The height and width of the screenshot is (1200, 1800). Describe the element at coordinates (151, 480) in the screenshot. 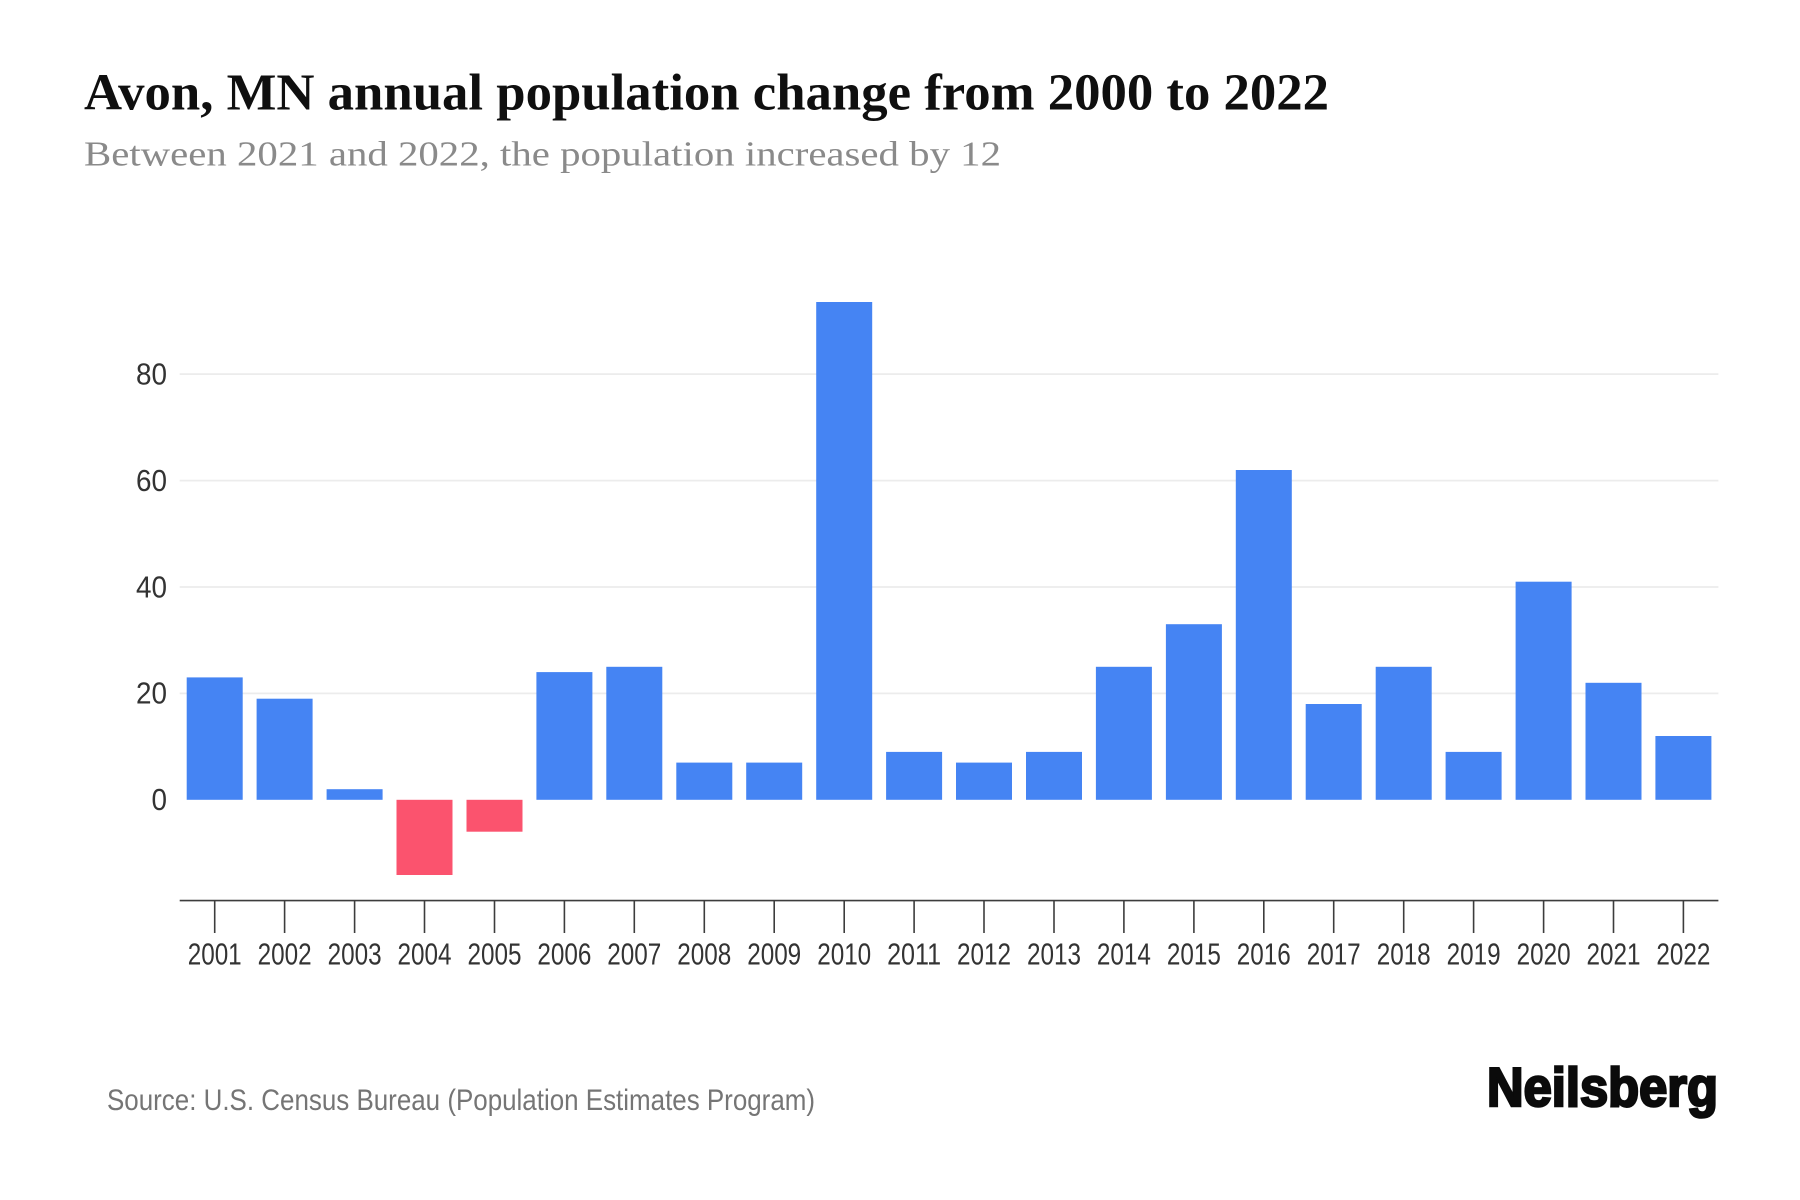

I see `svg-text: 60` at that location.